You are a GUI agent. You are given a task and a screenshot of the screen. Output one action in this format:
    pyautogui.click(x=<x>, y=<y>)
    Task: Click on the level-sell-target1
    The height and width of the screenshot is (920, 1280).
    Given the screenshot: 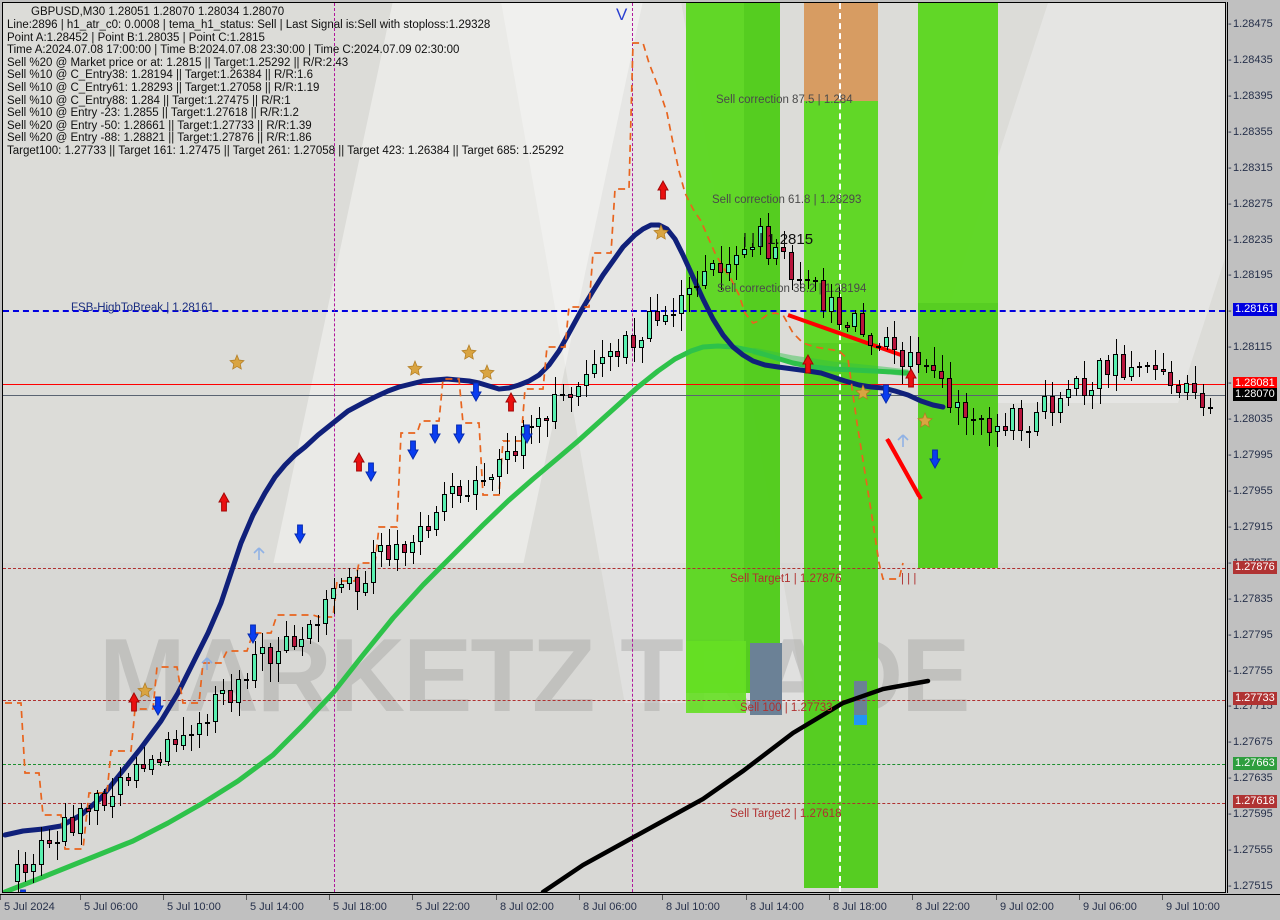 What is the action you would take?
    pyautogui.click(x=614, y=568)
    